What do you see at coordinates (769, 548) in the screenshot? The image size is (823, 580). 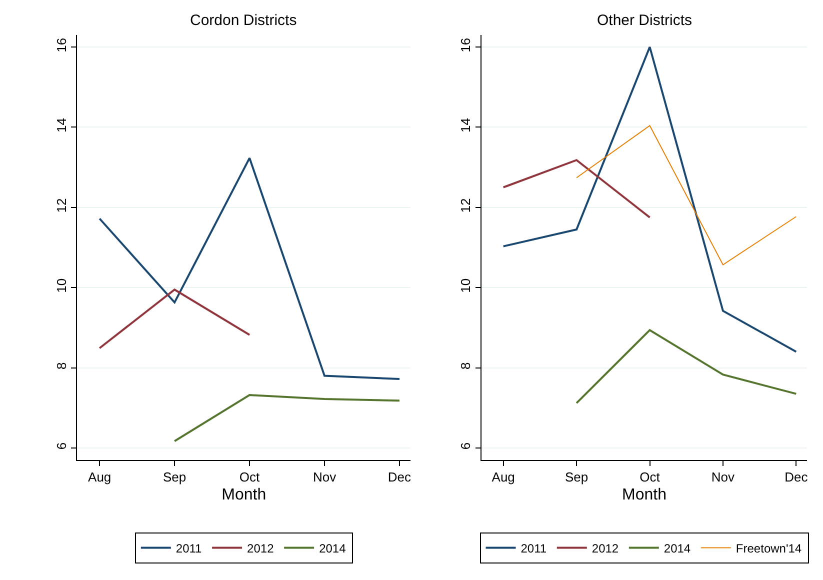 I see `legend-label: Freetown'14` at bounding box center [769, 548].